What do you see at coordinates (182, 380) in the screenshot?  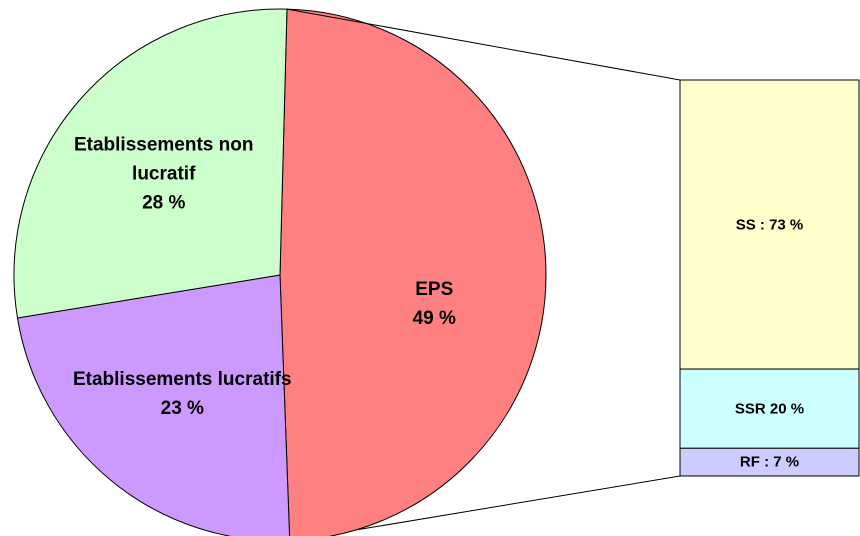 I see `slice-name: Etablissements lucratifs` at bounding box center [182, 380].